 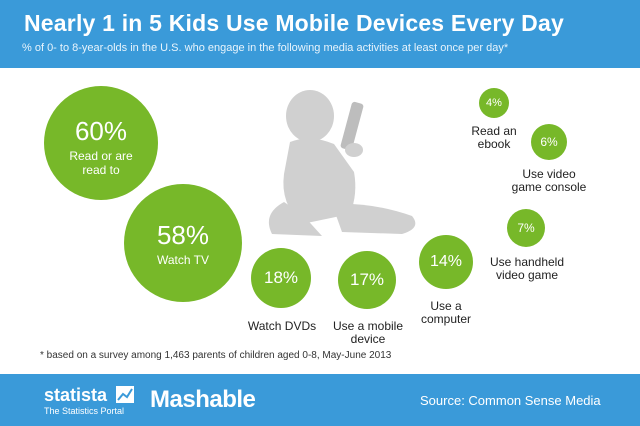 I want to click on category-label-console: Use video game console, so click(x=549, y=181).